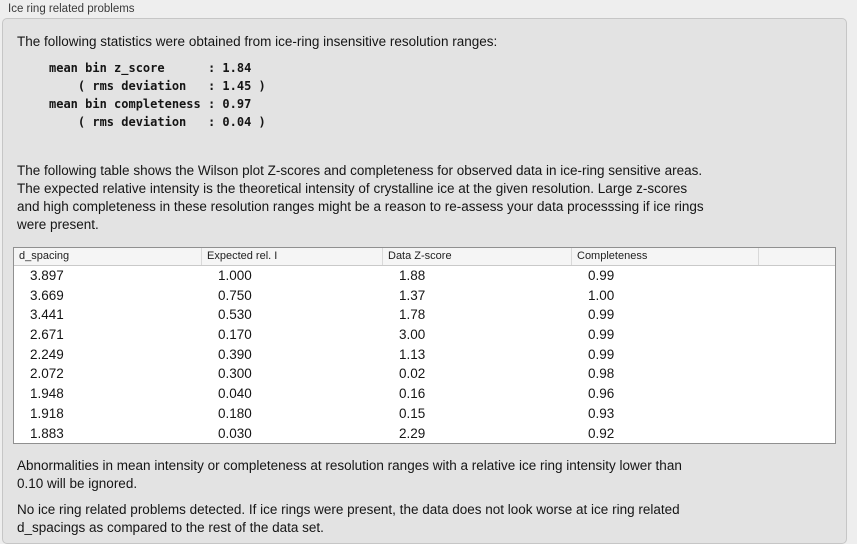  What do you see at coordinates (424, 146) in the screenshot?
I see `spacer` at bounding box center [424, 146].